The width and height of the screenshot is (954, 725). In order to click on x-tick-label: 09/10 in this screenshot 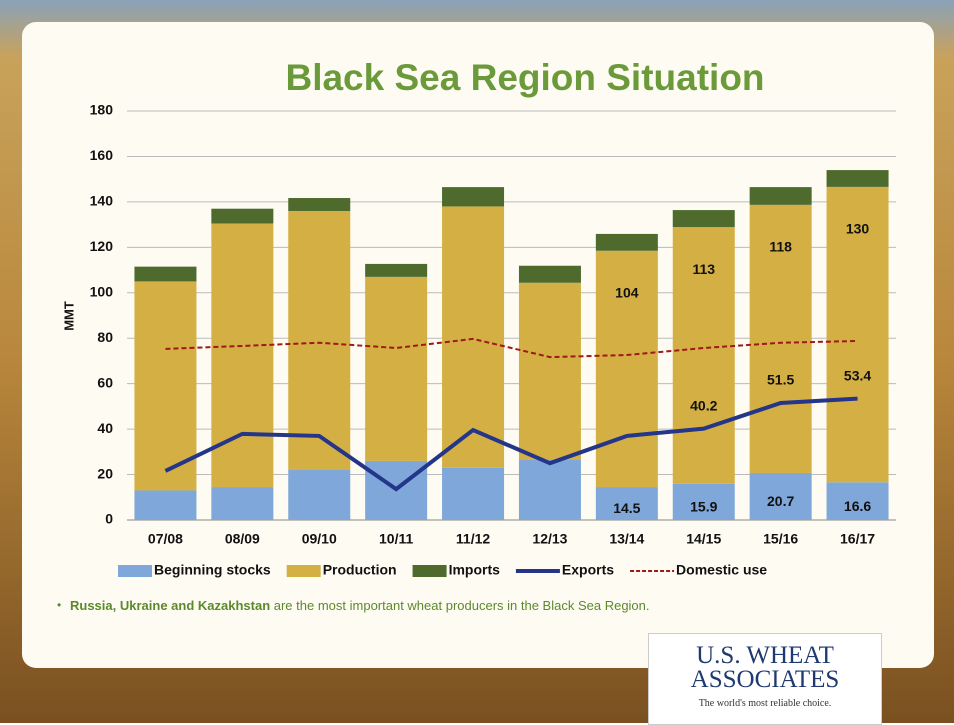, I will do `click(319, 539)`.